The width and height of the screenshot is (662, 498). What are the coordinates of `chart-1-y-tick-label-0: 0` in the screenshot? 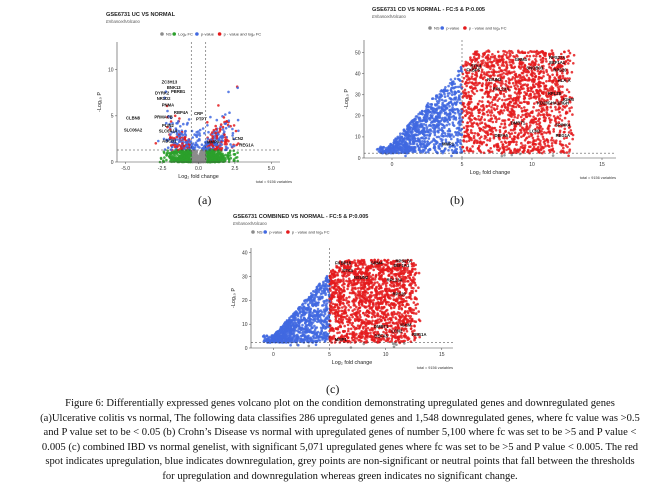 It's located at (359, 159).